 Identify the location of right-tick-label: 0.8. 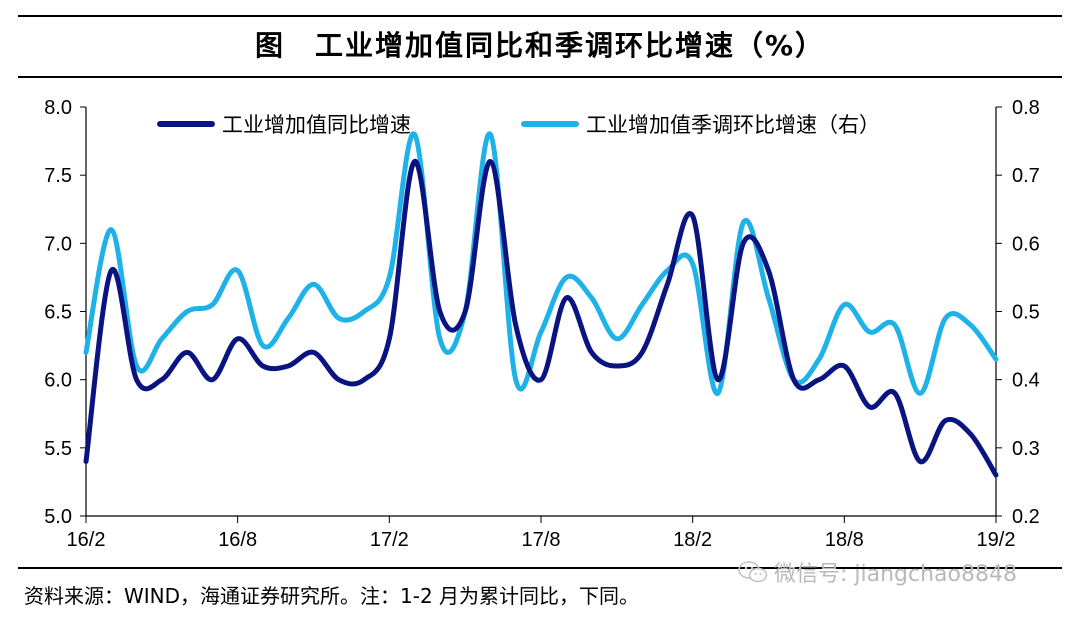
(1026, 108).